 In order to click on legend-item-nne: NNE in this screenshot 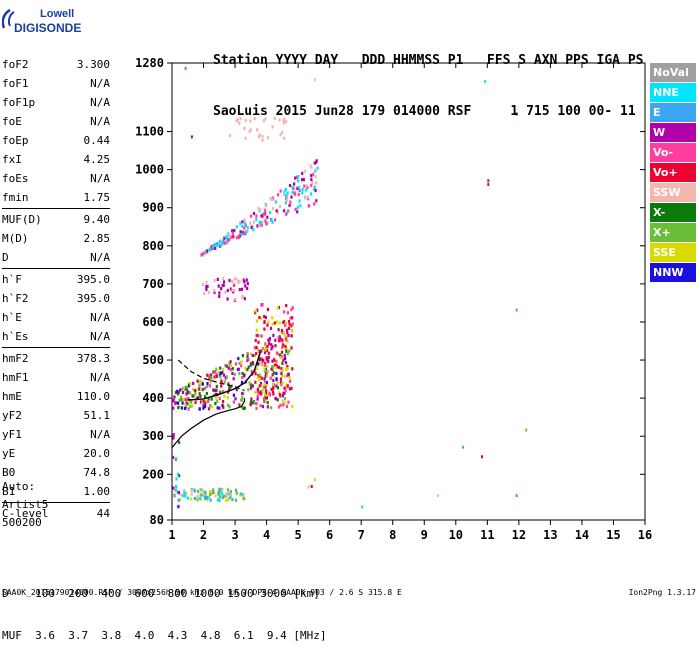, I will do `click(673, 92)`.